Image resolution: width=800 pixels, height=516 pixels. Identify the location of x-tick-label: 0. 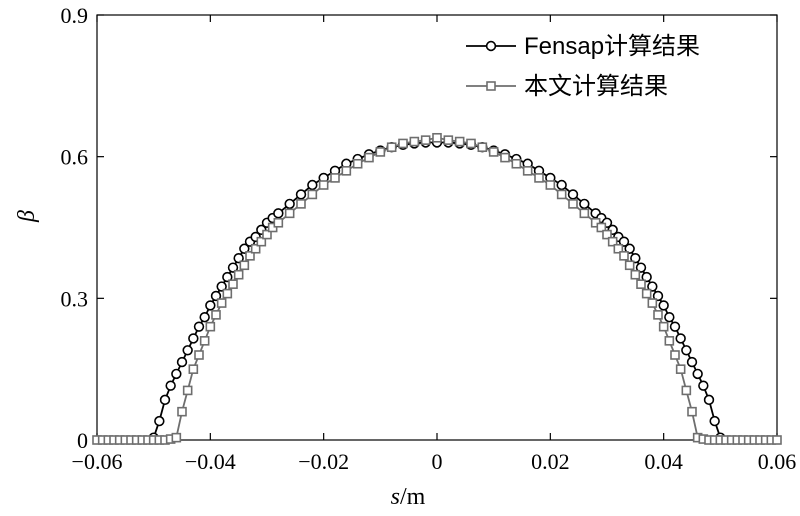
(437, 461).